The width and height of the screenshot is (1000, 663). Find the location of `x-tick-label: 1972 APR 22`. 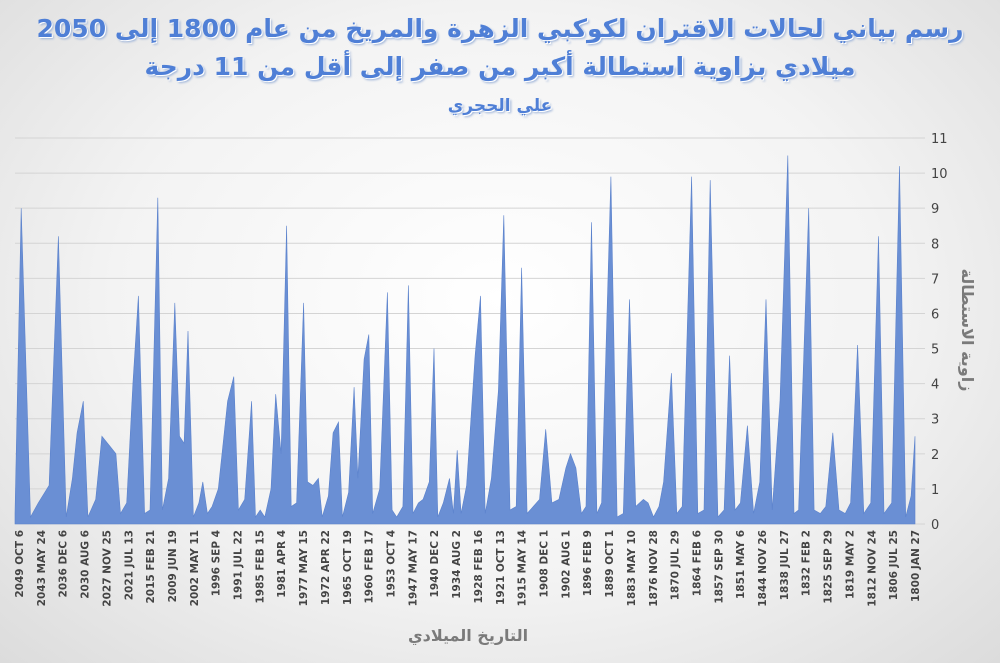

x-tick-label: 1972 APR 22 is located at coordinates (326, 567).